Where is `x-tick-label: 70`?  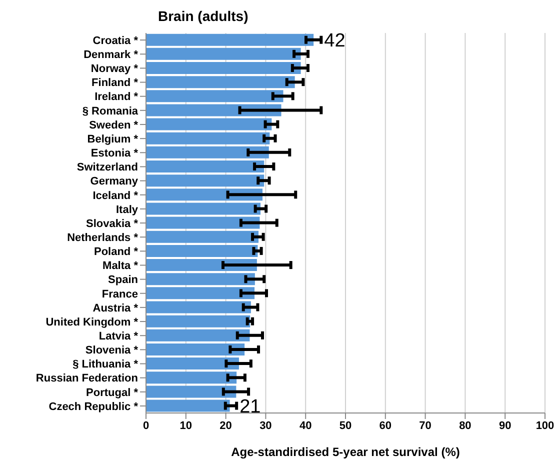
x-tick-label: 70 is located at coordinates (425, 426).